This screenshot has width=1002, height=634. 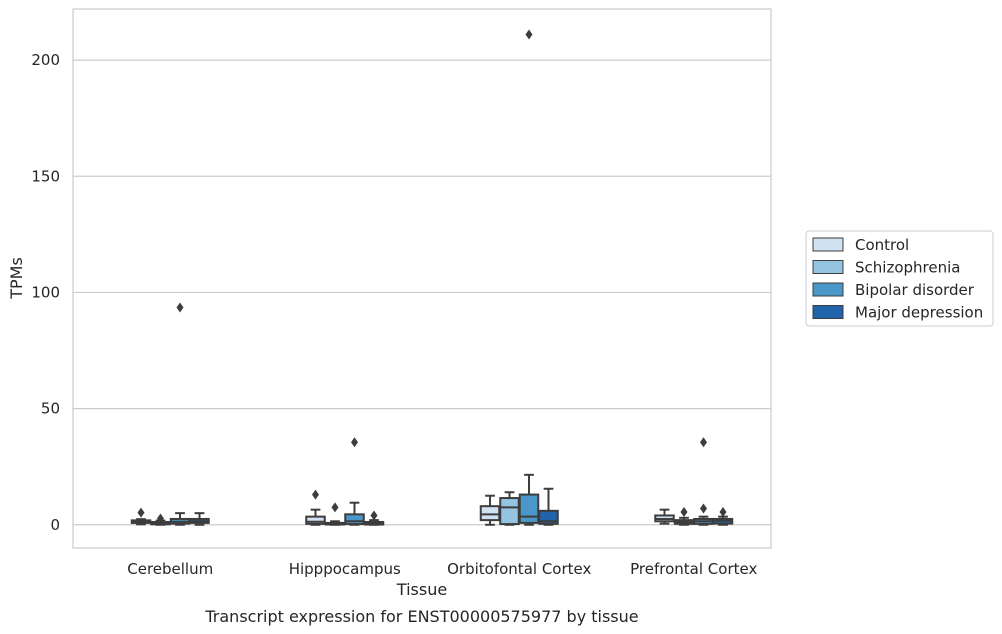 What do you see at coordinates (519, 569) in the screenshot?
I see `x-tick-label: Orbitofontal Cortex` at bounding box center [519, 569].